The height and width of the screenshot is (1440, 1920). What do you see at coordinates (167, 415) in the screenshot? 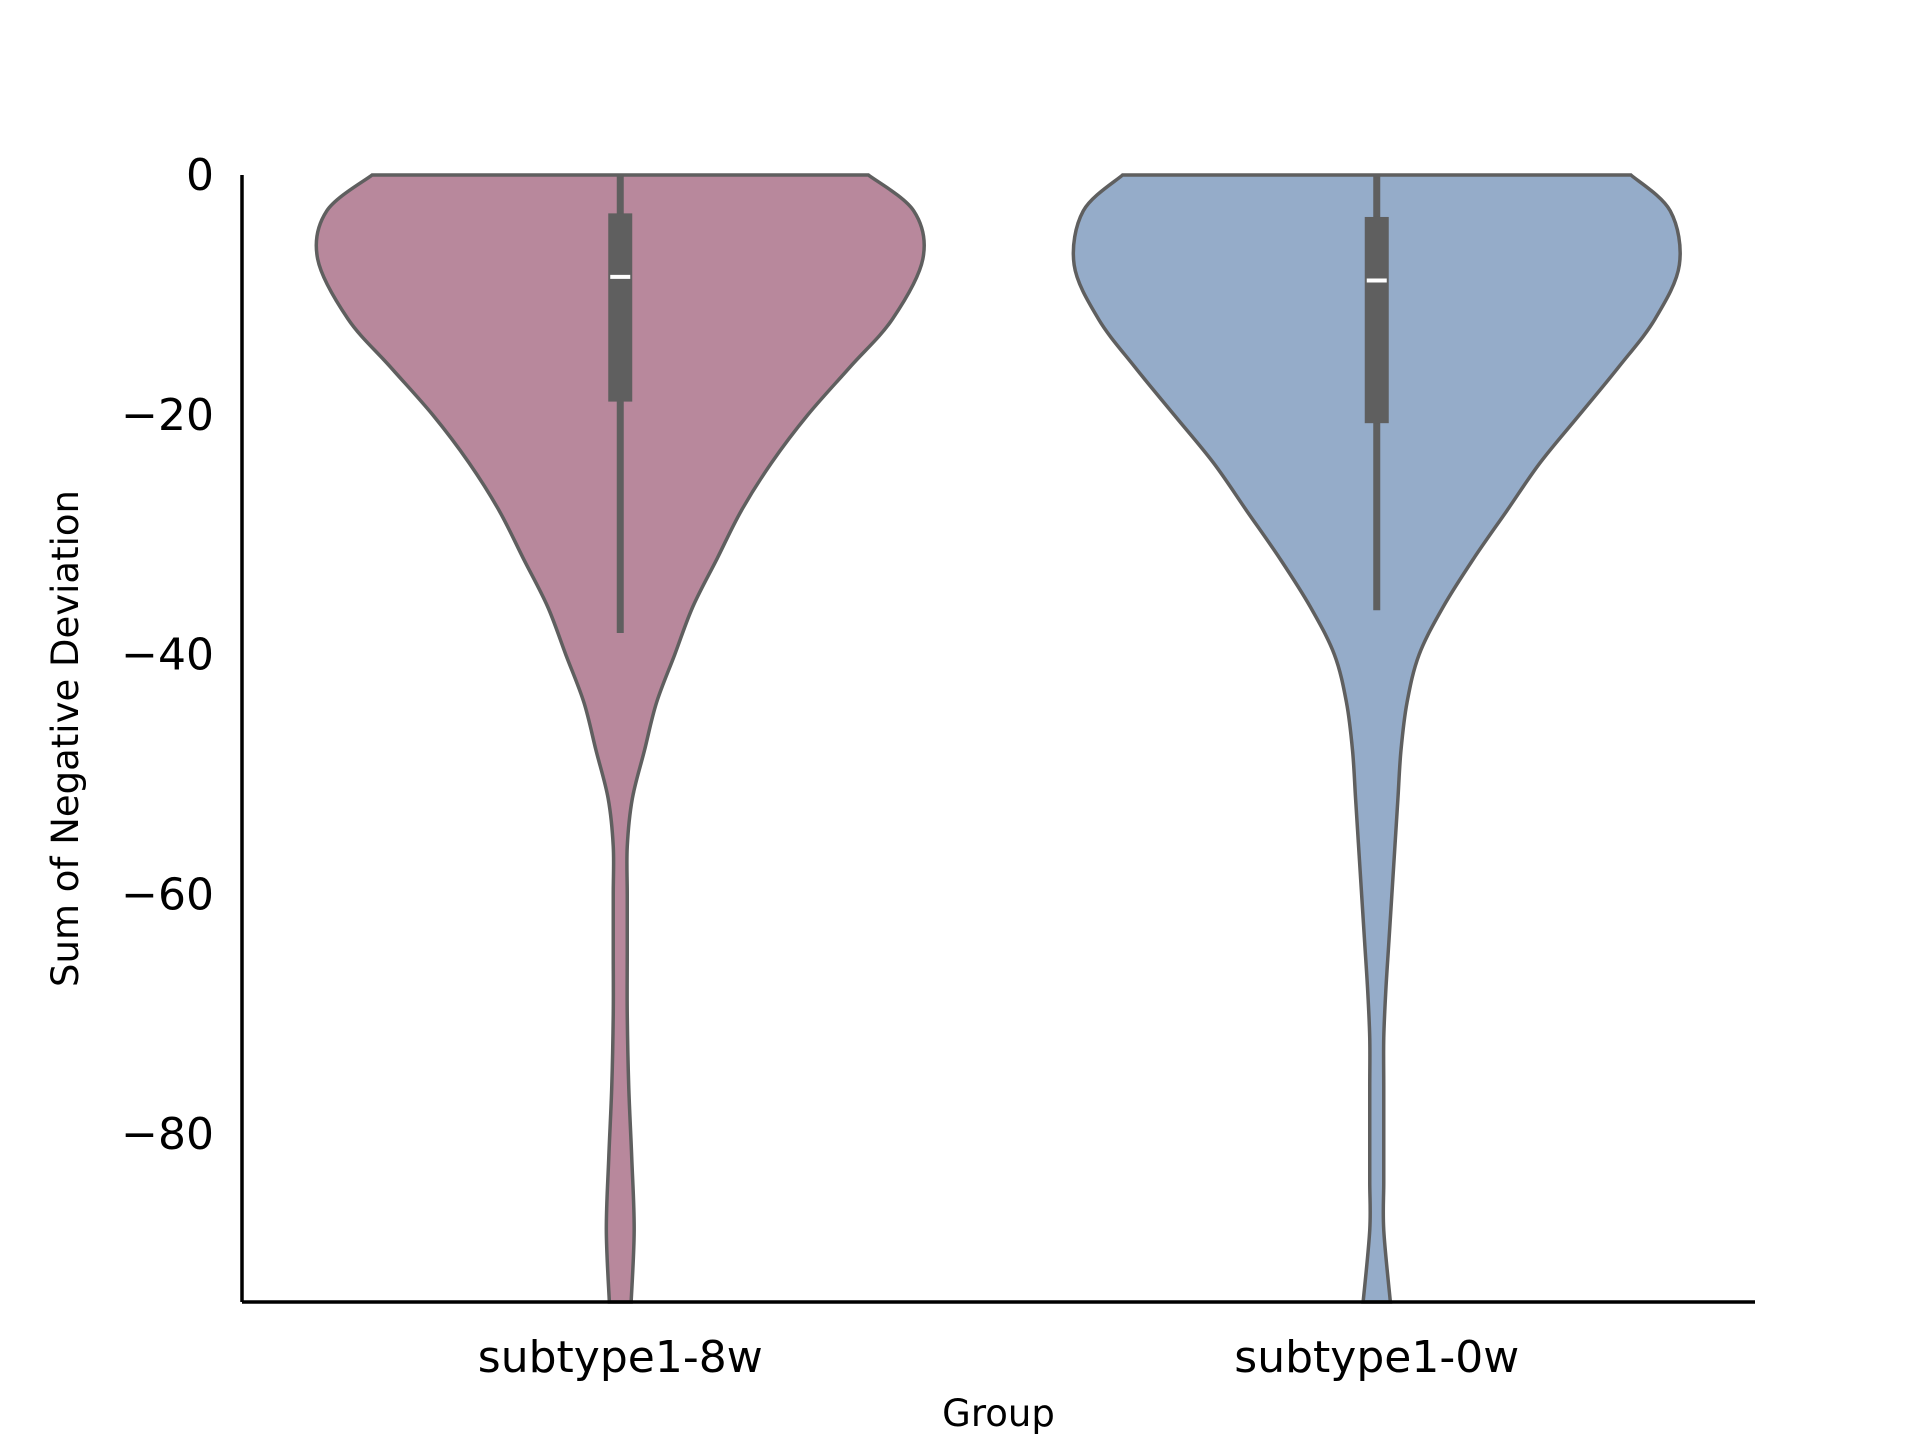
I see `y-tick-label: −20` at bounding box center [167, 415].